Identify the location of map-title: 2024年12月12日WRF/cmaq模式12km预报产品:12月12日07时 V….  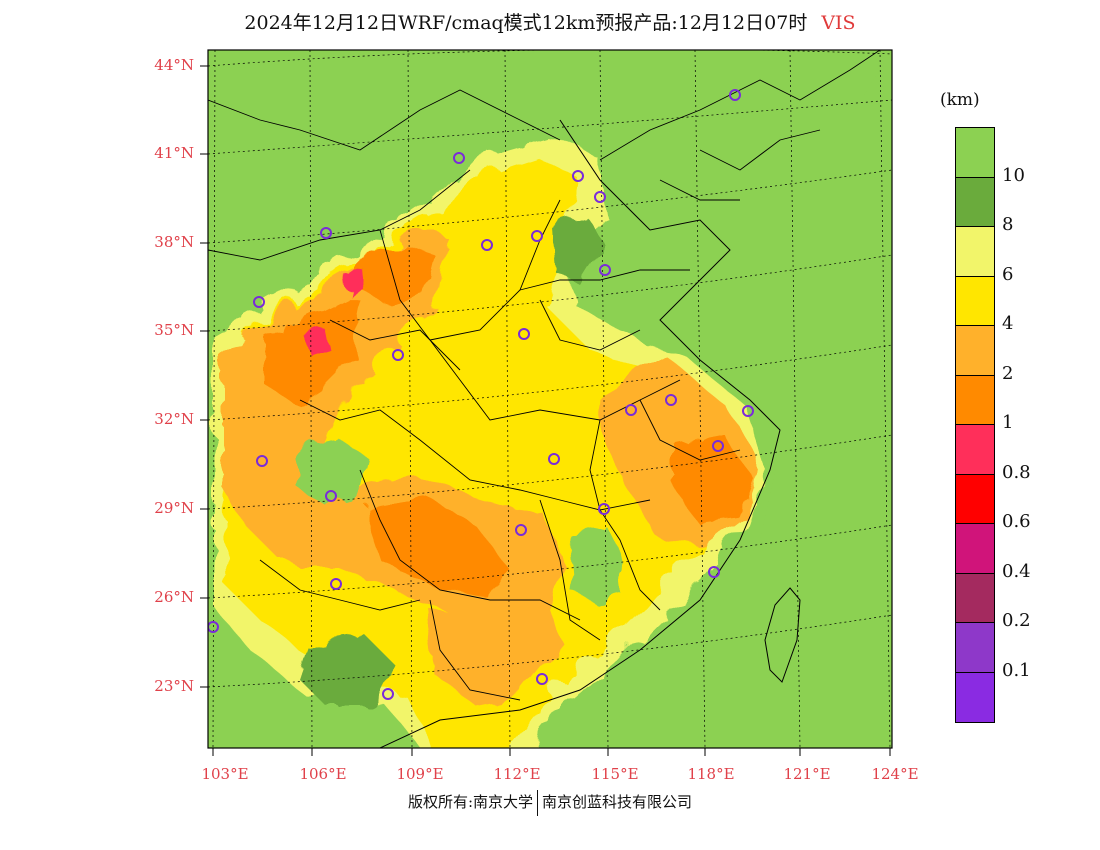
(550, 21).